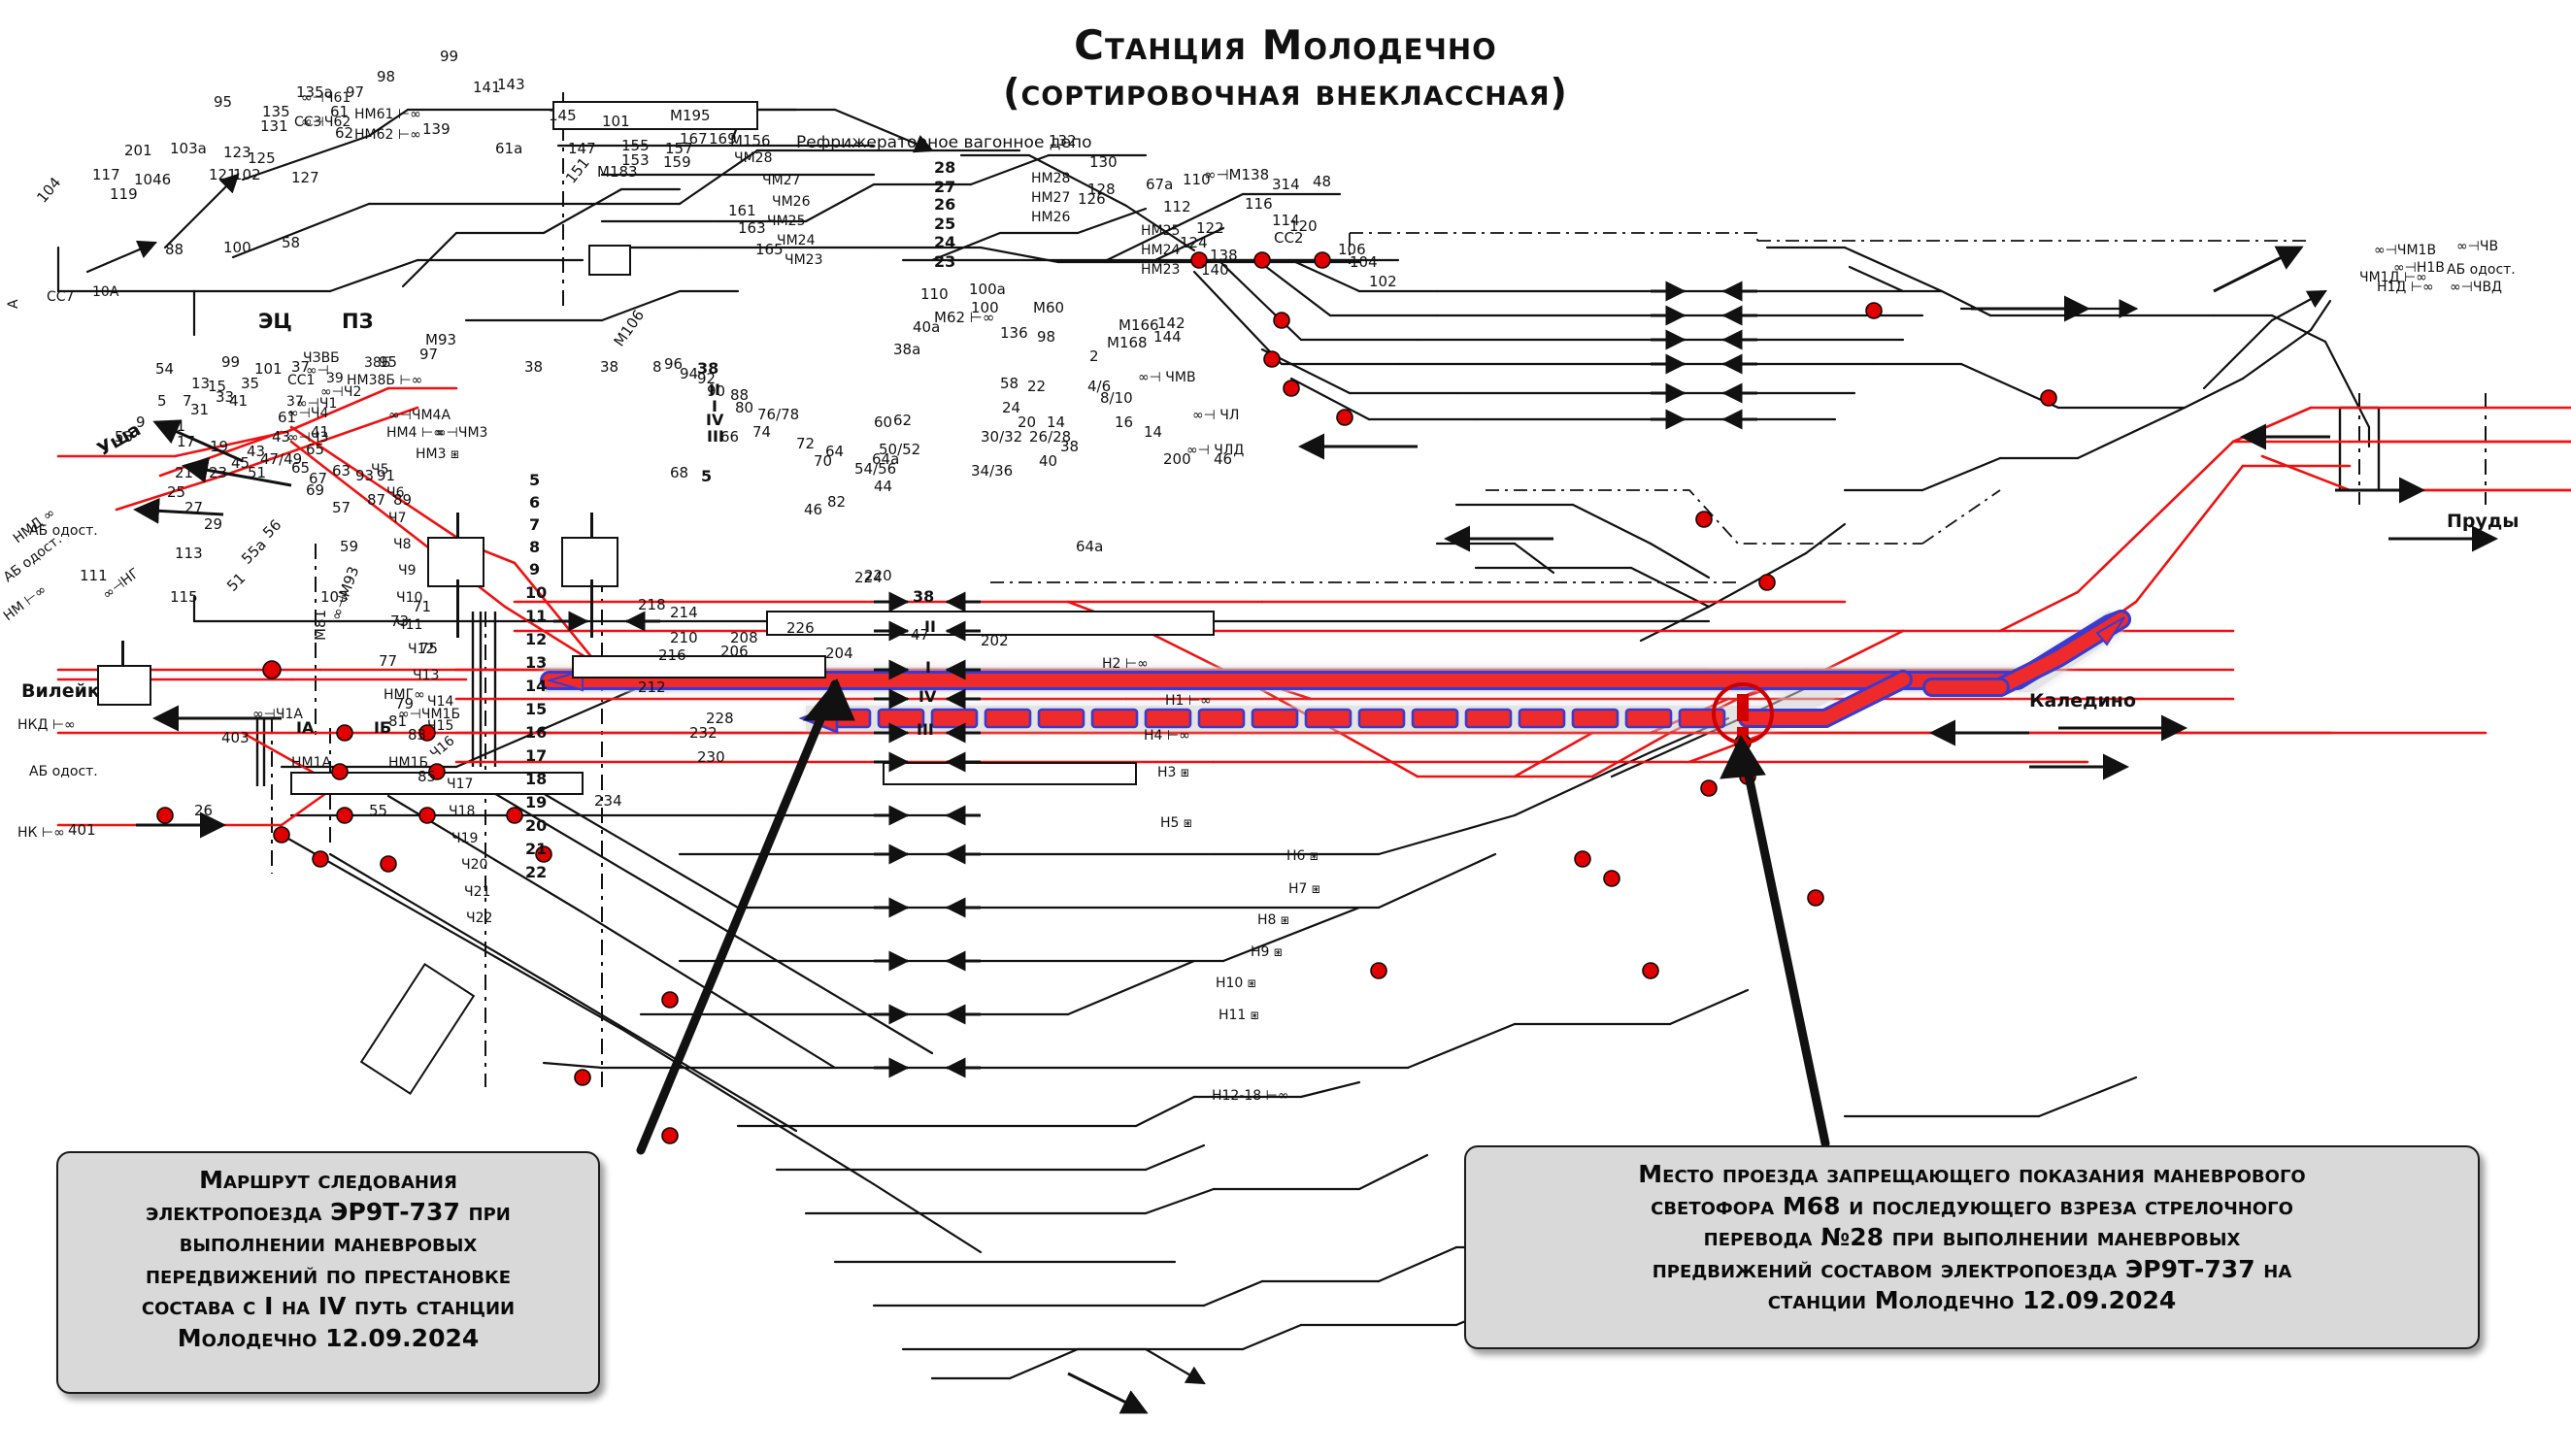  I want to click on svg-text: 11, so click(176, 426).